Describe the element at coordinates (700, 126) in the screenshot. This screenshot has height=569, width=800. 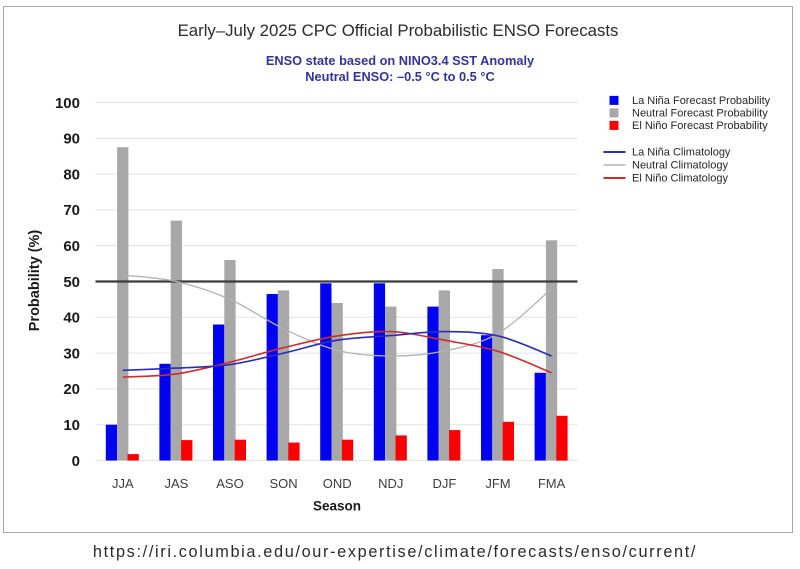
I see `svg-text: El Niño Forecast Probability` at that location.